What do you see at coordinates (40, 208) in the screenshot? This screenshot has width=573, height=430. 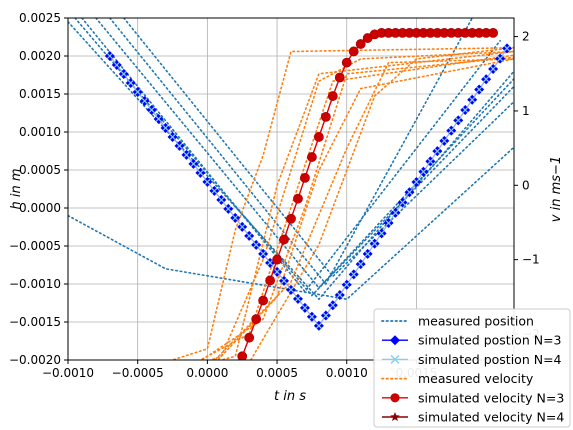 I see `y-left-tick-label: 0.0000` at bounding box center [40, 208].